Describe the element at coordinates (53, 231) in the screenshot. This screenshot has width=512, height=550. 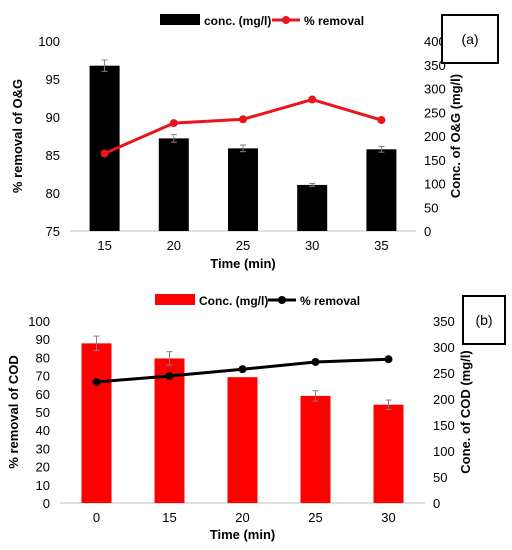
I see `y-left-tick-label: 75` at that location.